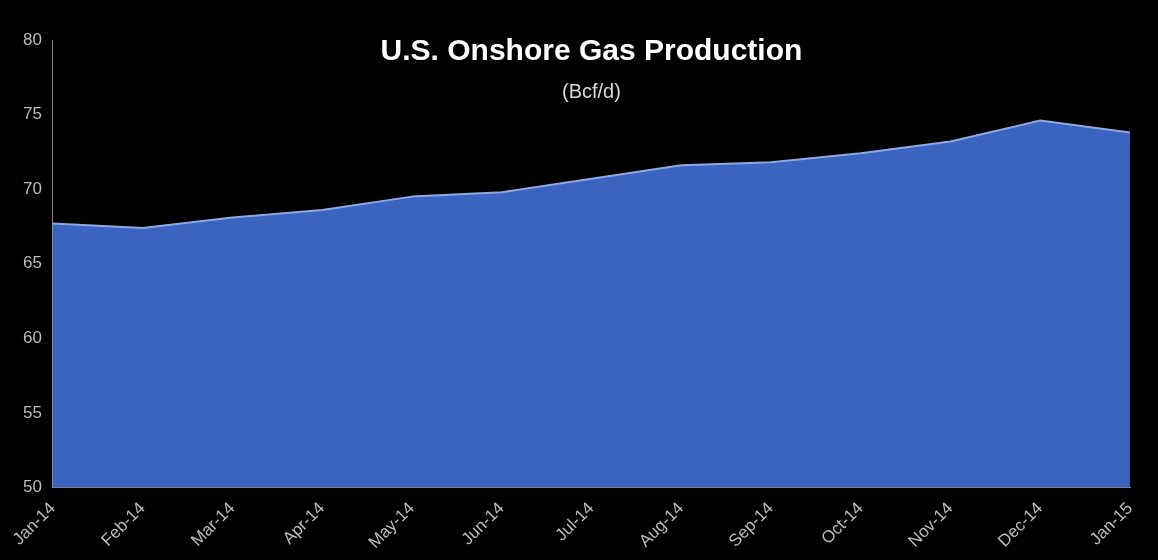 The image size is (1158, 560). Describe the element at coordinates (32, 412) in the screenshot. I see `y-tick-label: 55` at that location.